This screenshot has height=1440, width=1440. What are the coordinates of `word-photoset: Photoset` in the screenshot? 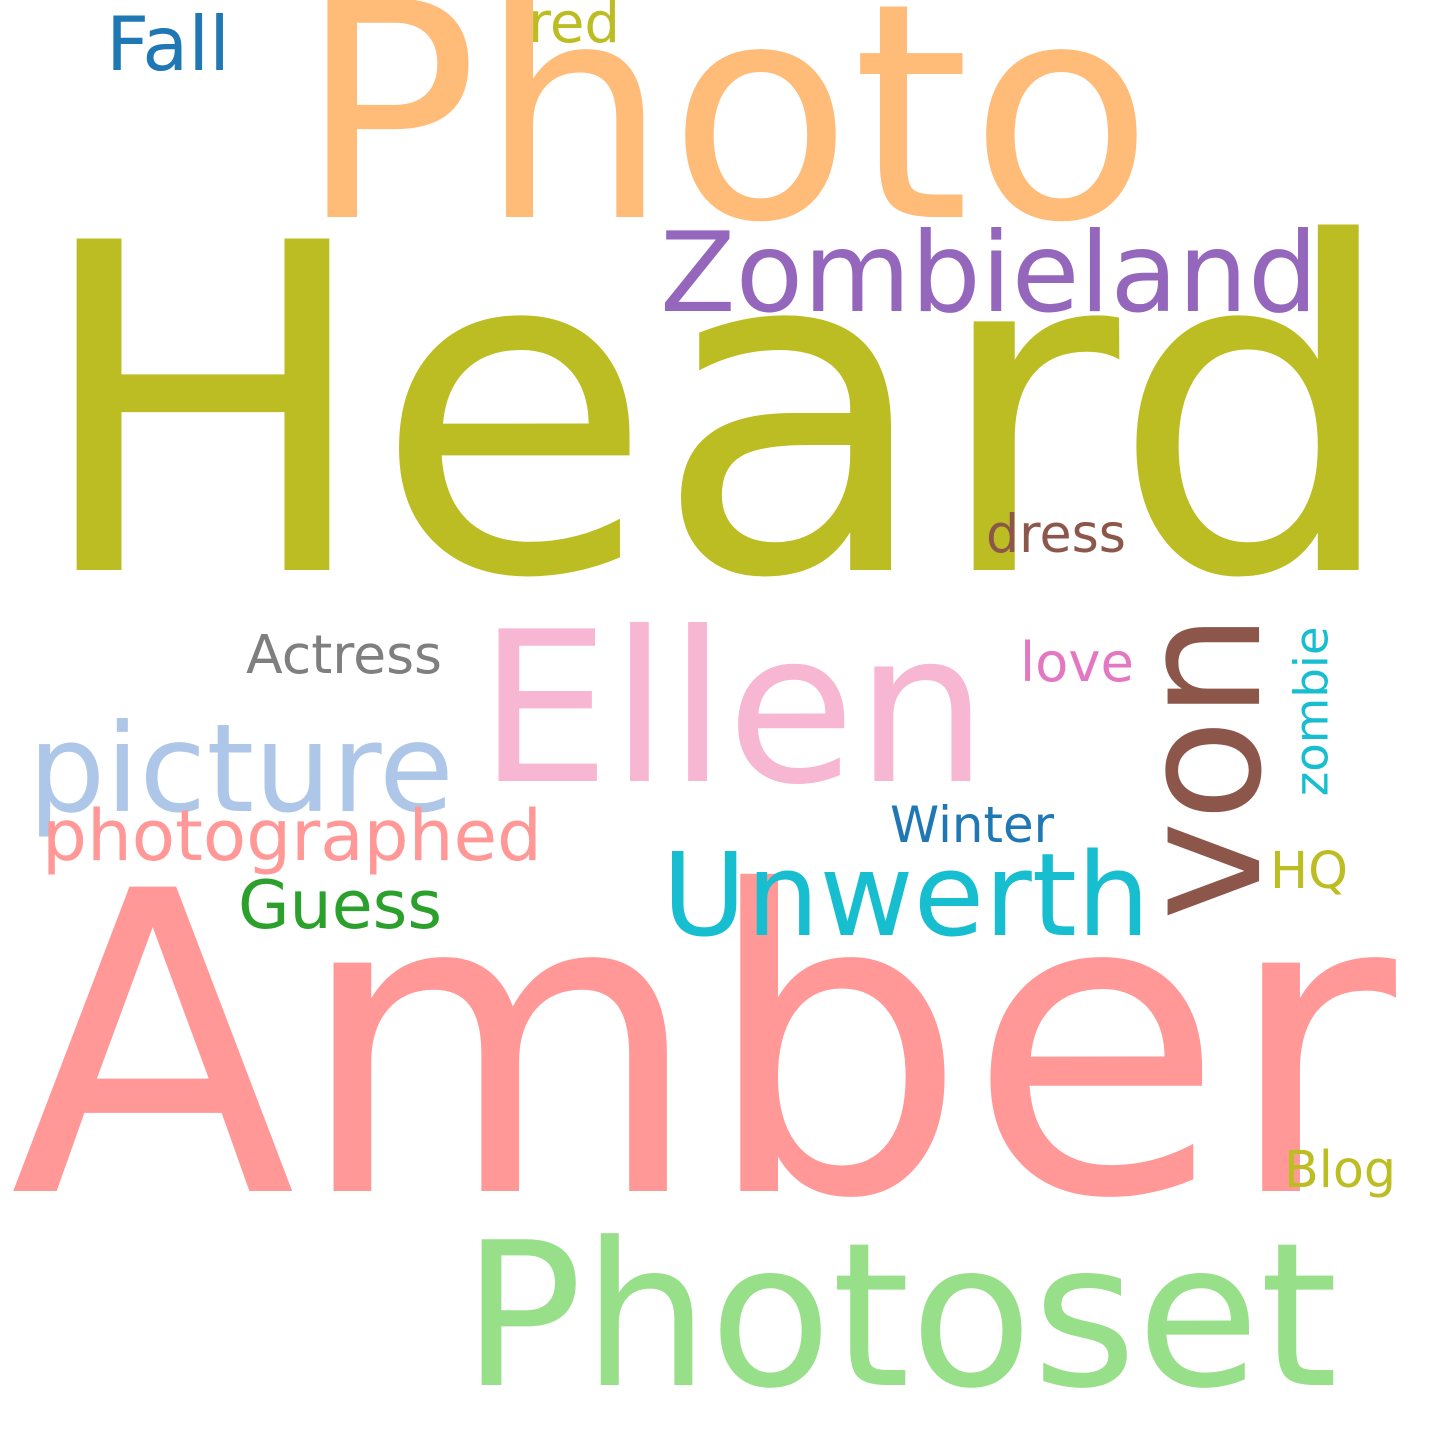 It's located at (900, 1316).